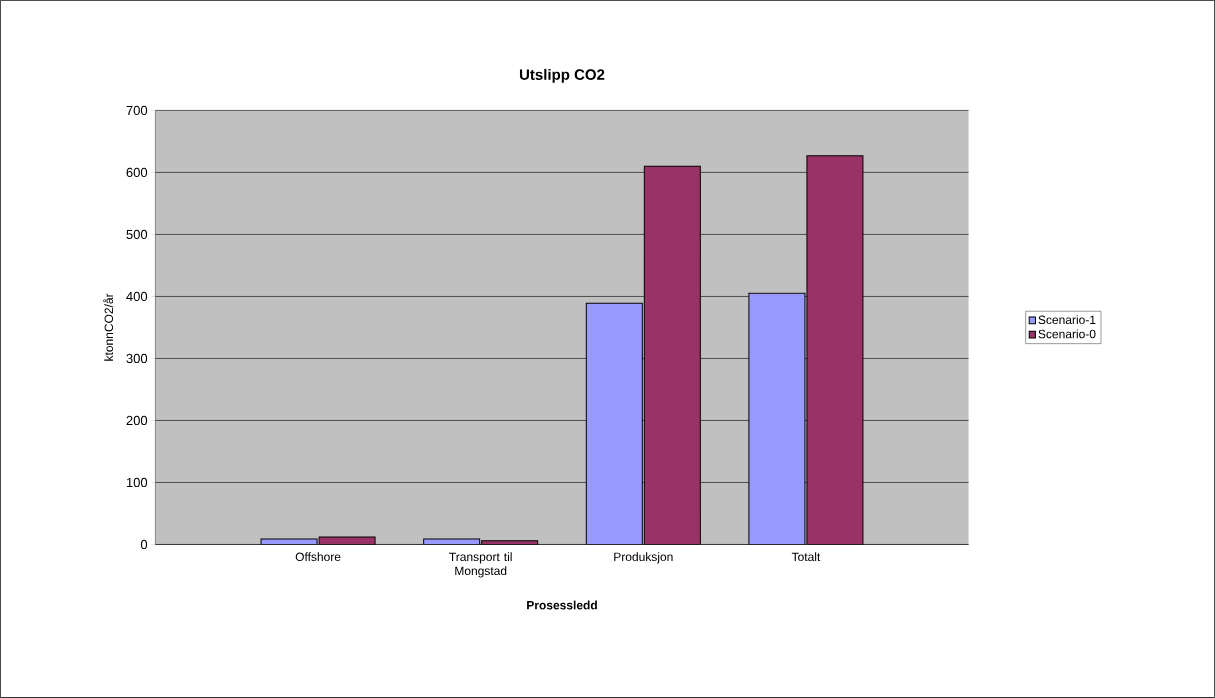  I want to click on chart-title: Utslipp CO2, so click(562, 75).